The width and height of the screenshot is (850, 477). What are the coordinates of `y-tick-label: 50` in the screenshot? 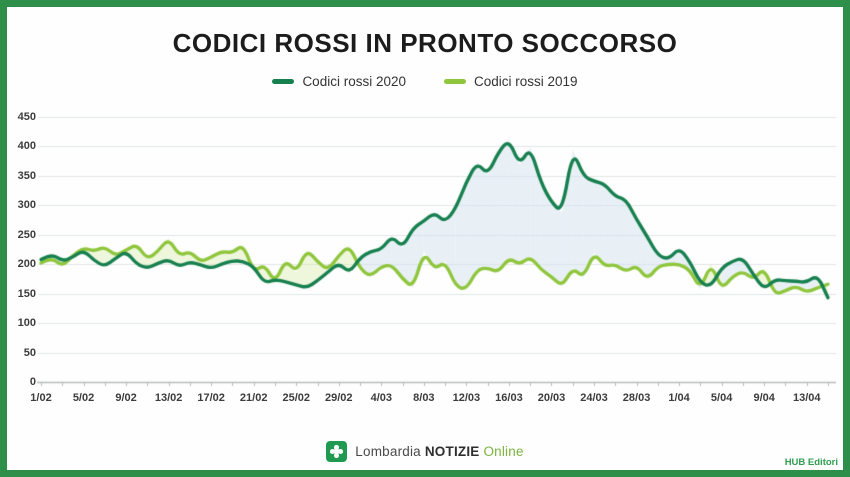 It's located at (29, 352).